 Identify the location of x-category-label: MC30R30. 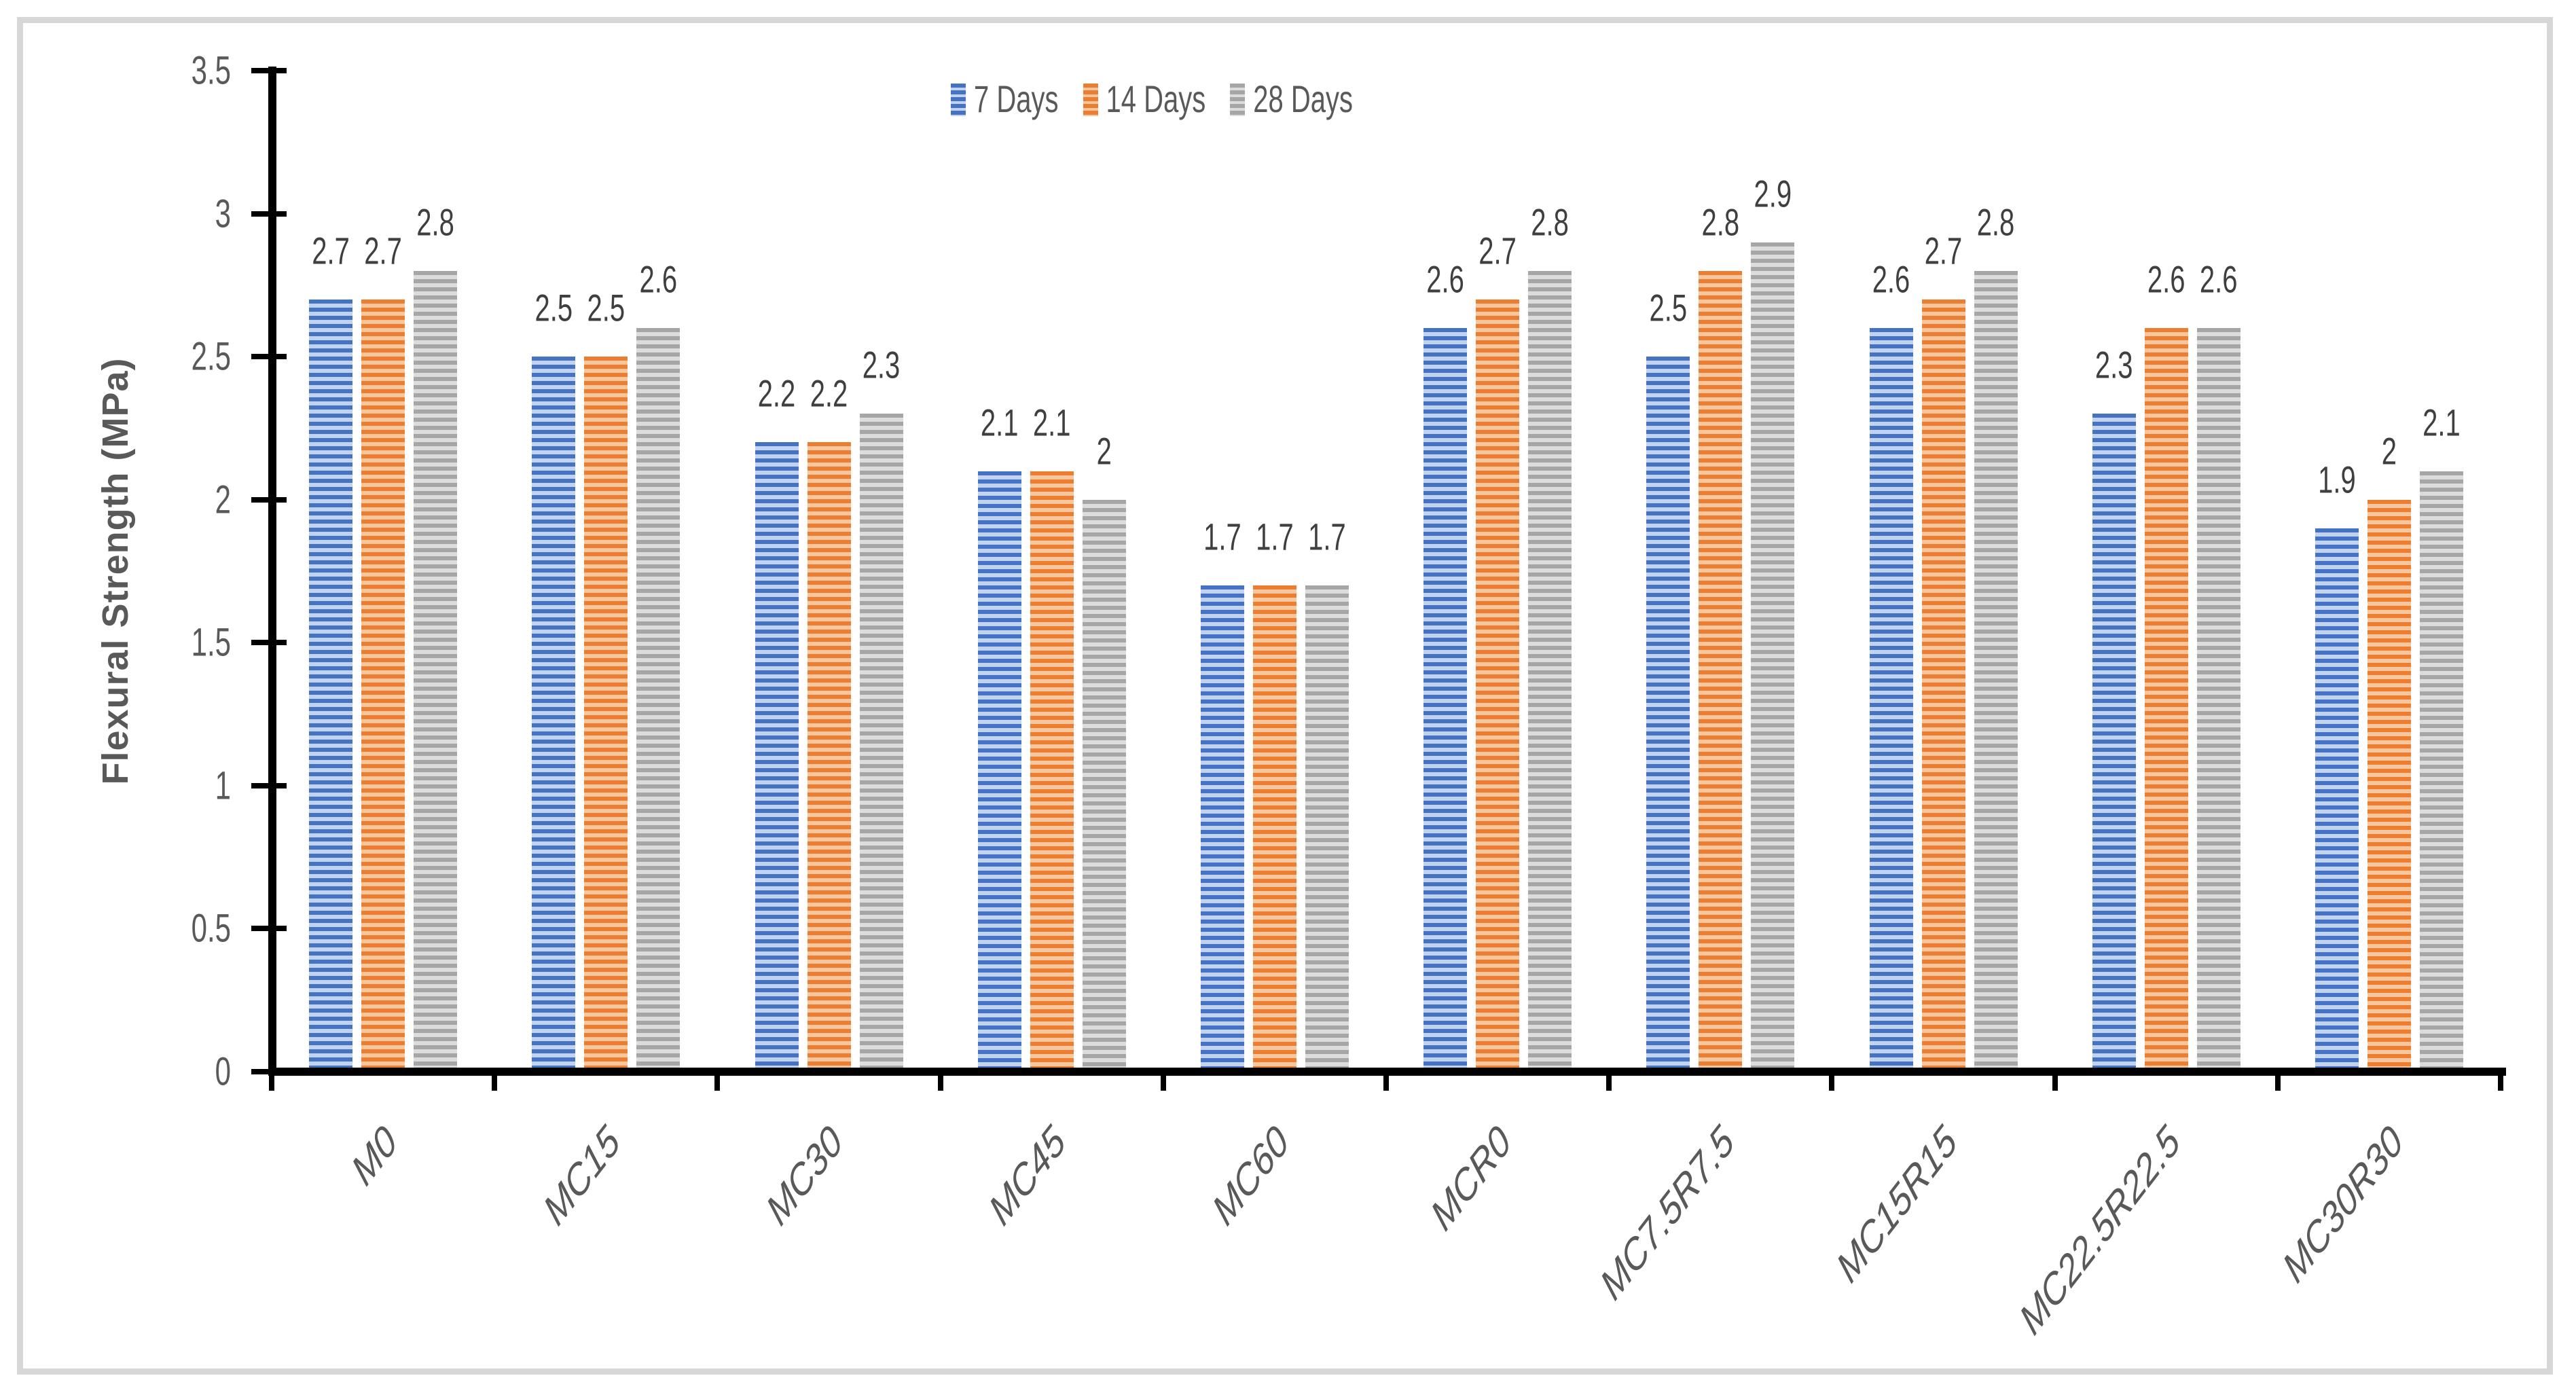
(2342, 1204).